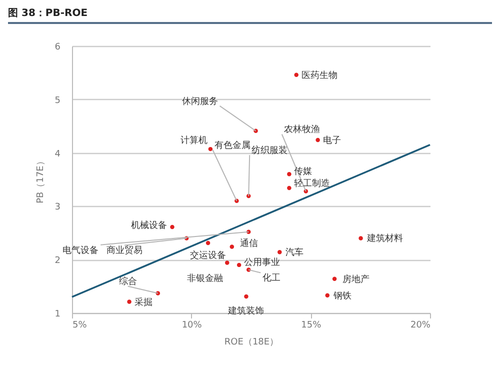 The image size is (500, 376). Describe the element at coordinates (48, 13) in the screenshot. I see `chart-title: 图 38：PB-ROE` at that location.